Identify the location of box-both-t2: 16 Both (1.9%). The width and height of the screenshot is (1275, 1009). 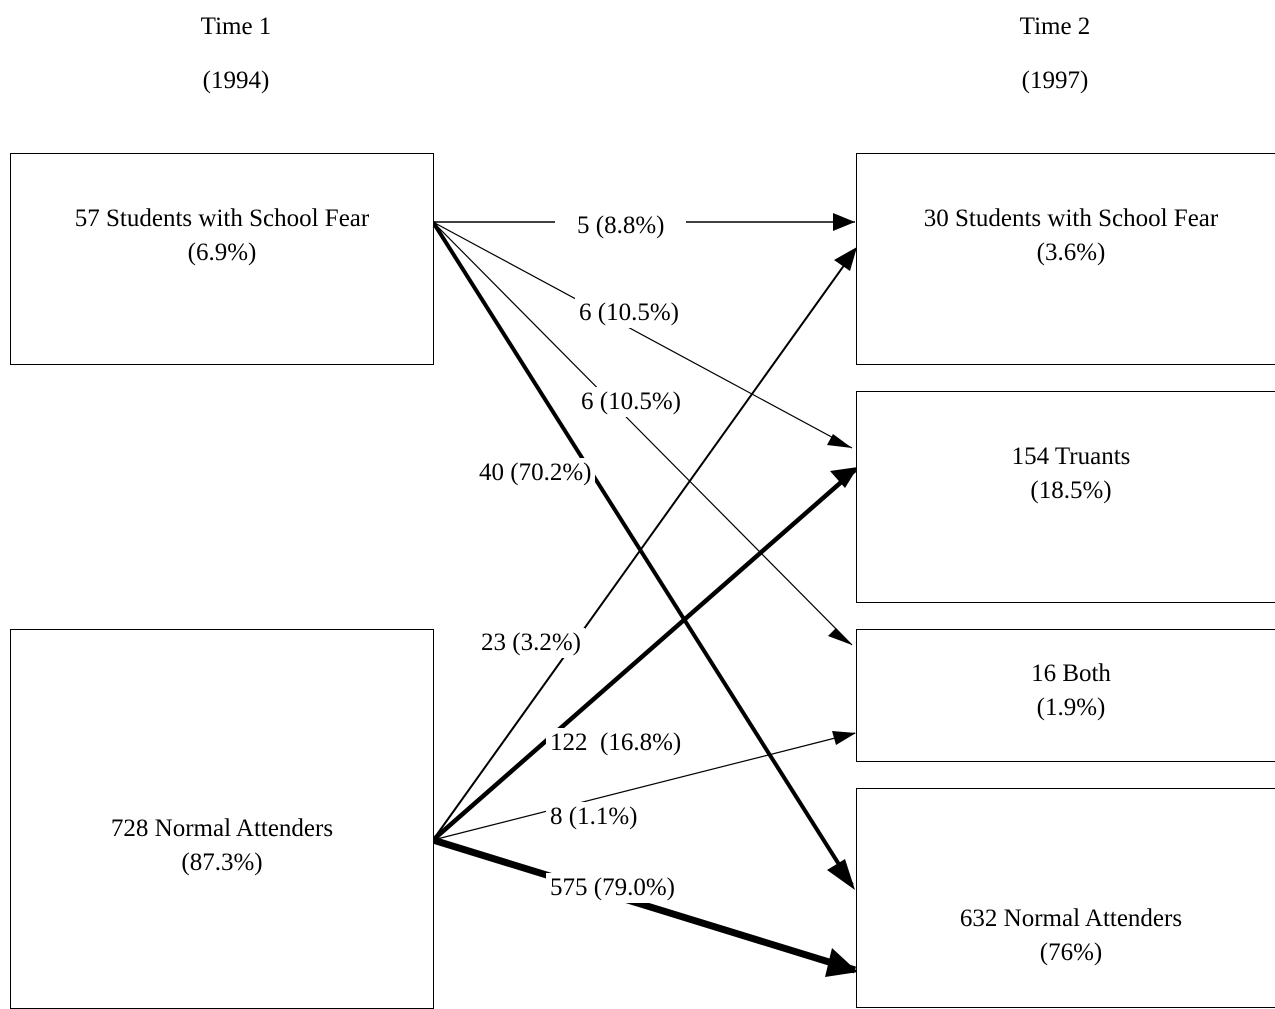
(1065, 695).